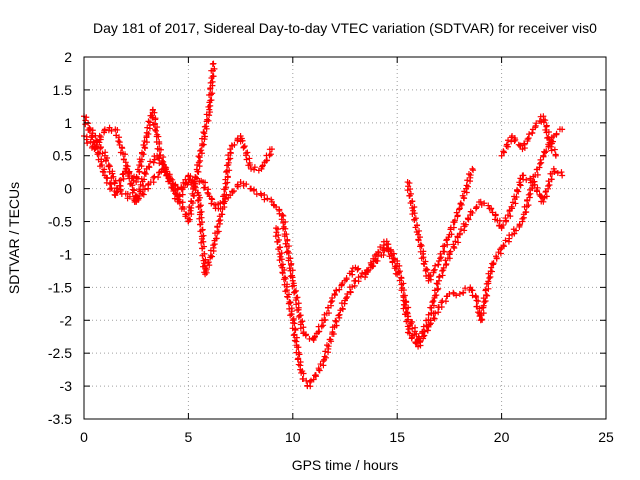 The width and height of the screenshot is (640, 480). Describe the element at coordinates (68, 123) in the screenshot. I see `y-tick-label: 1` at that location.